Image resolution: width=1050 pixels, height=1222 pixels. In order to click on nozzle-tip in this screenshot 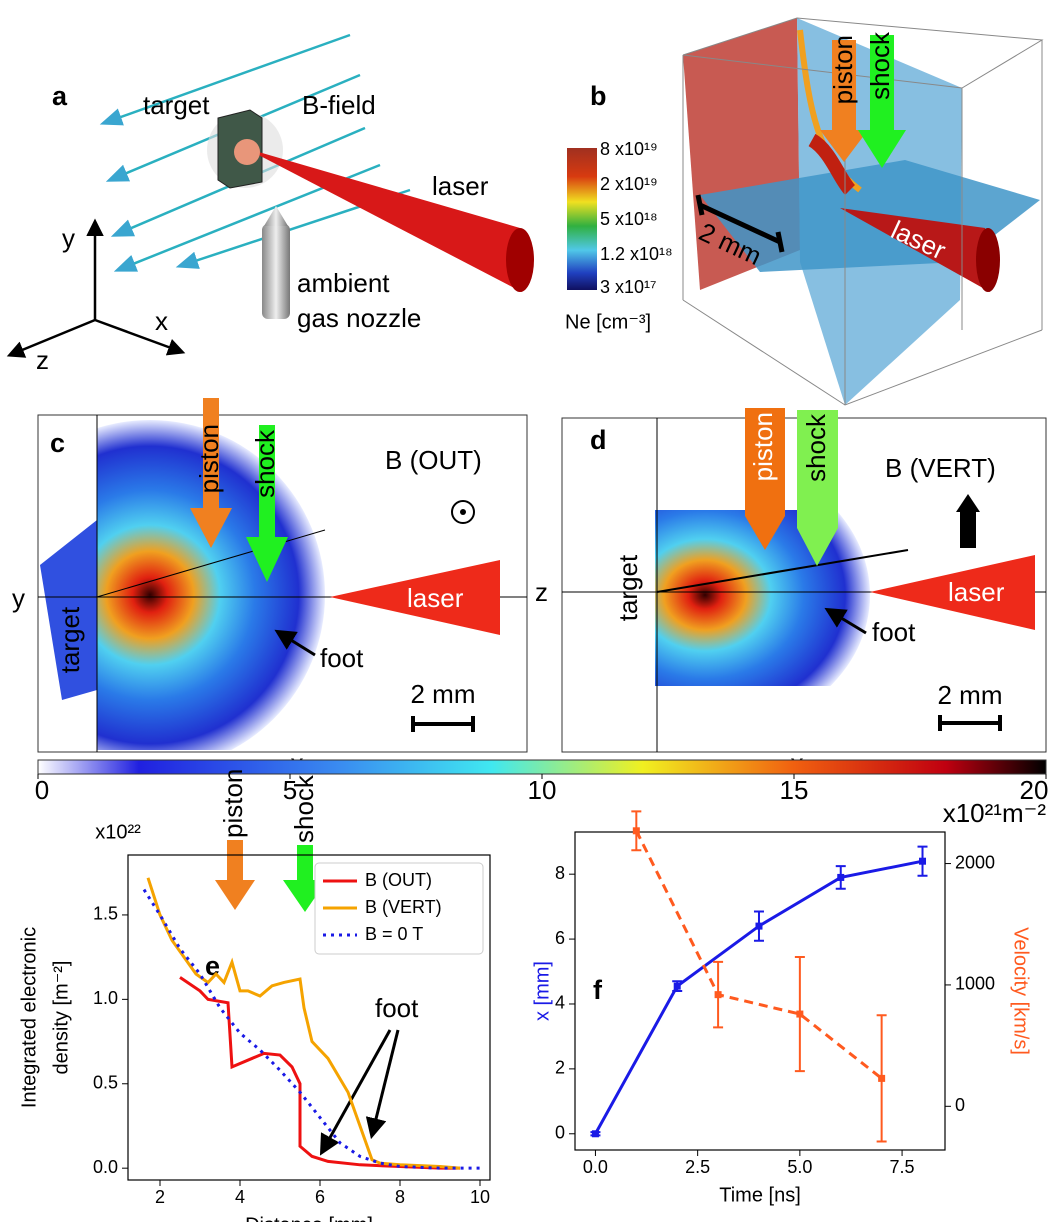, I will do `click(276, 216)`.